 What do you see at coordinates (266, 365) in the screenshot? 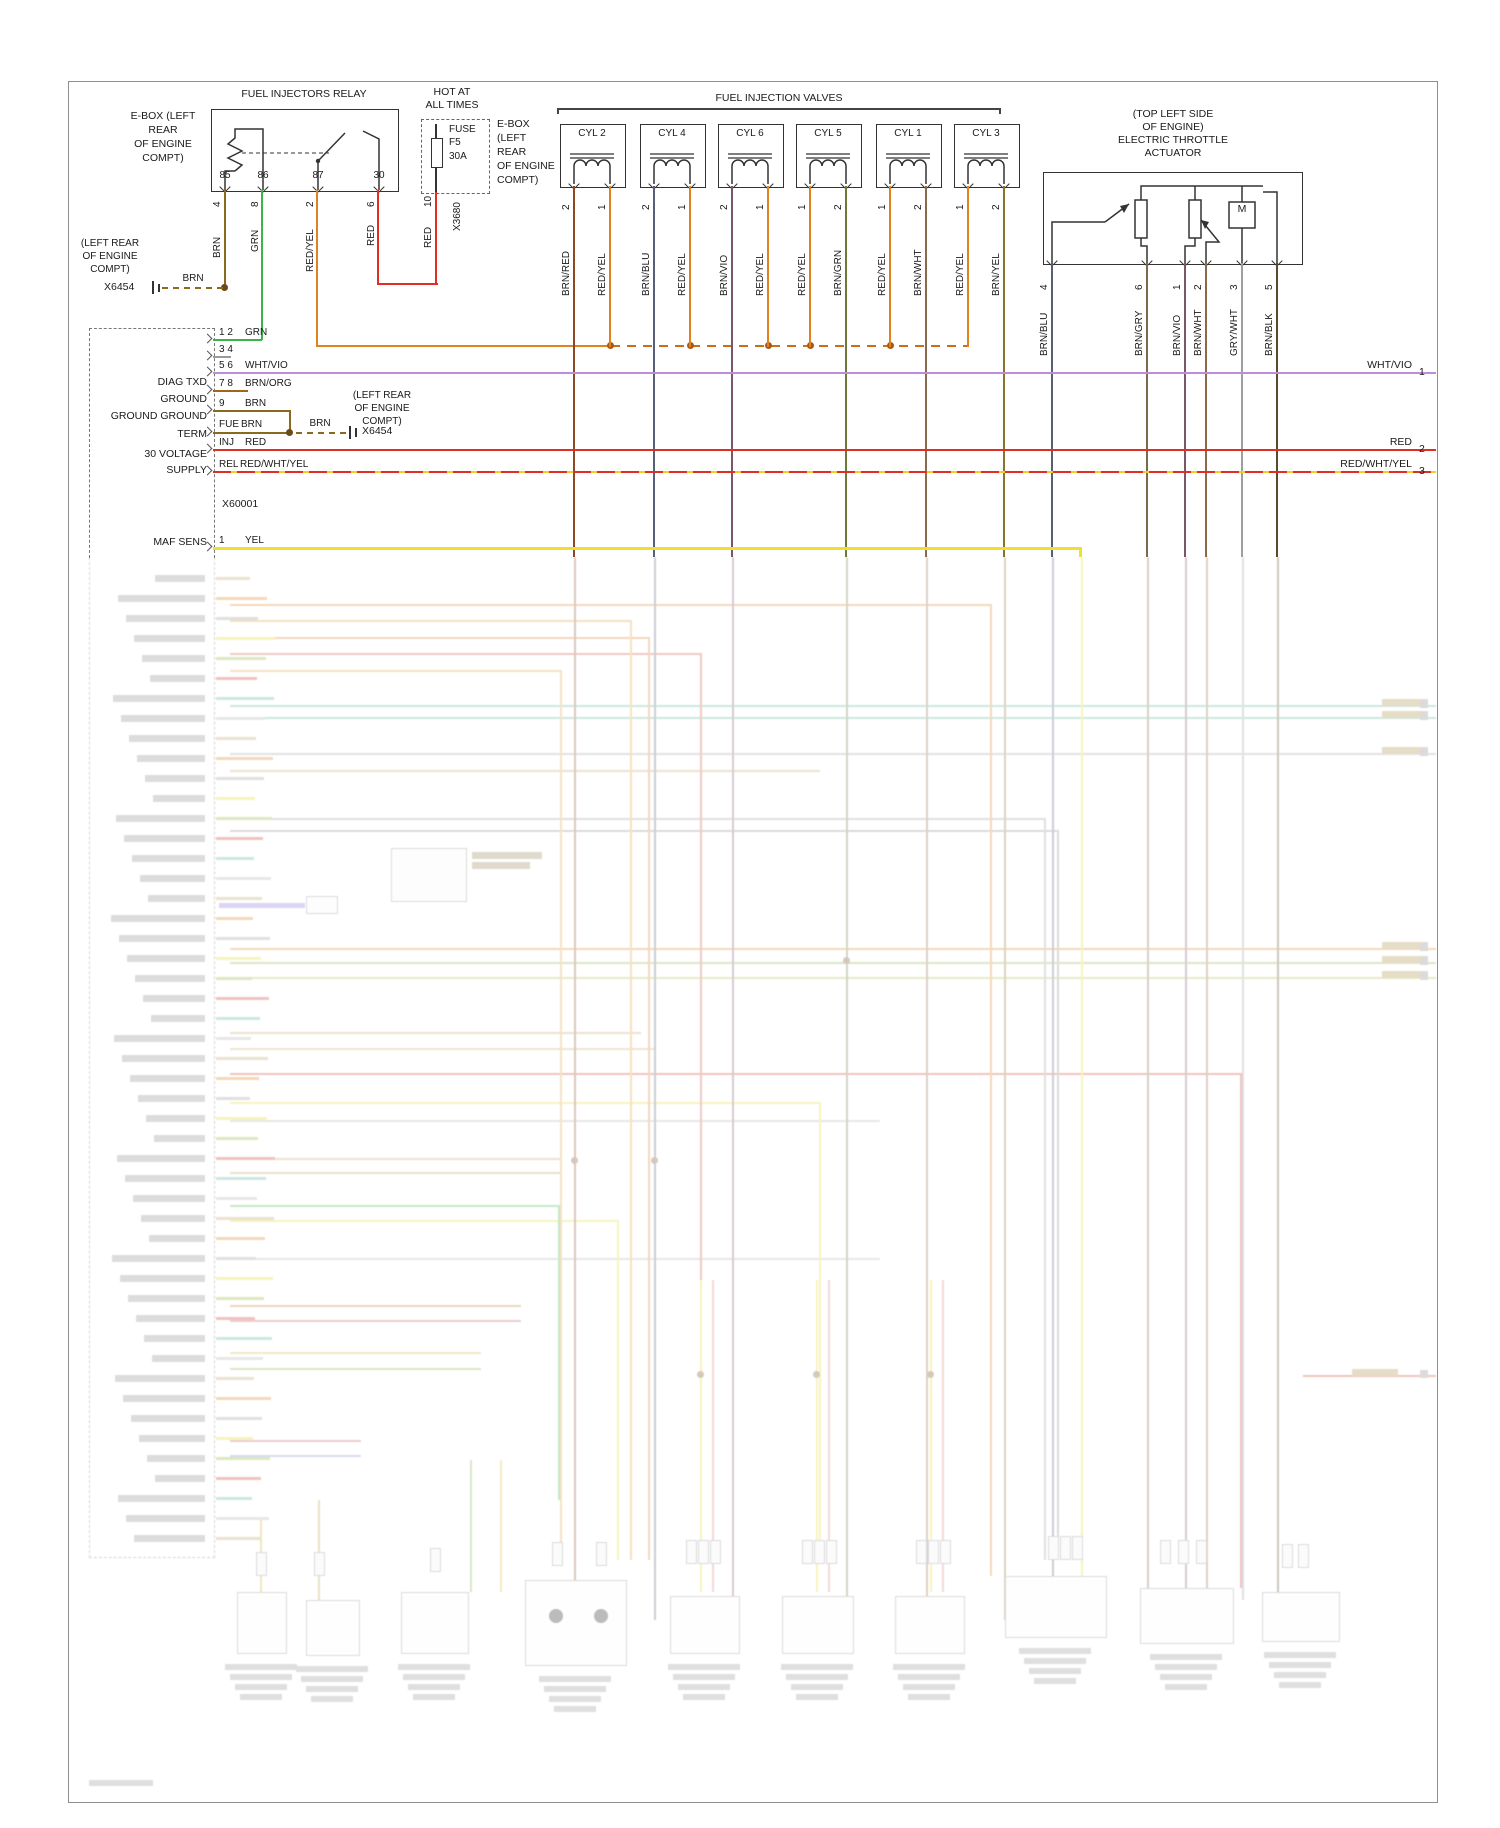
I see `ecm-row-wire: WHT/VIO` at bounding box center [266, 365].